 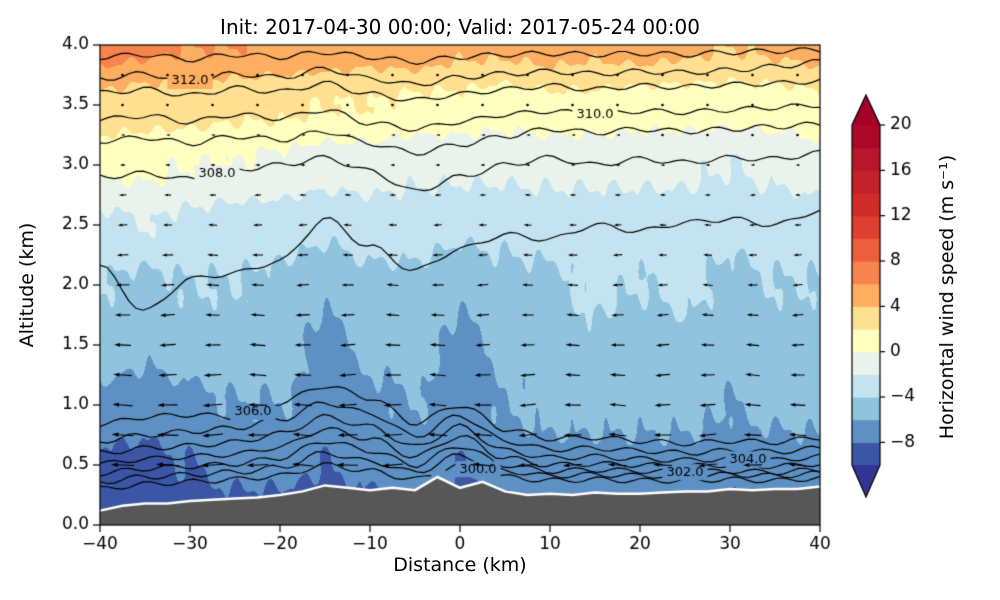 I want to click on y-axis-label: Altitude (km), so click(x=27, y=285).